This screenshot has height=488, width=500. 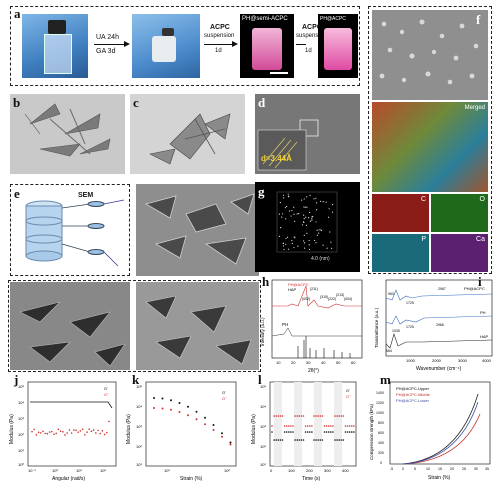 What do you see at coordinates (309, 470) in the screenshot?
I see `svg-text: 200` at bounding box center [309, 470].